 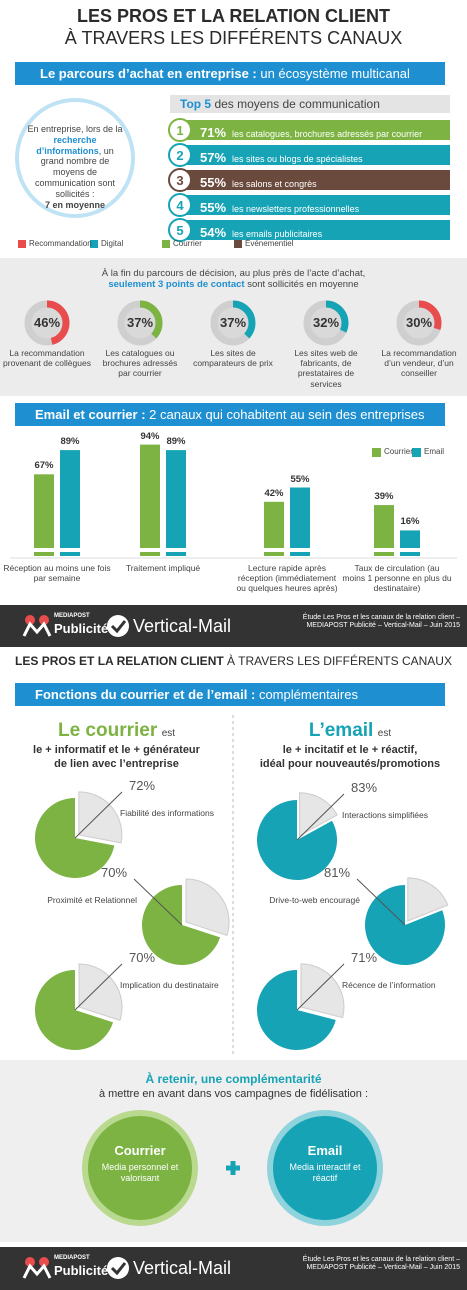 What do you see at coordinates (148, 73) in the screenshot?
I see `banner-bold: Le parcours d’achat en entreprise :` at bounding box center [148, 73].